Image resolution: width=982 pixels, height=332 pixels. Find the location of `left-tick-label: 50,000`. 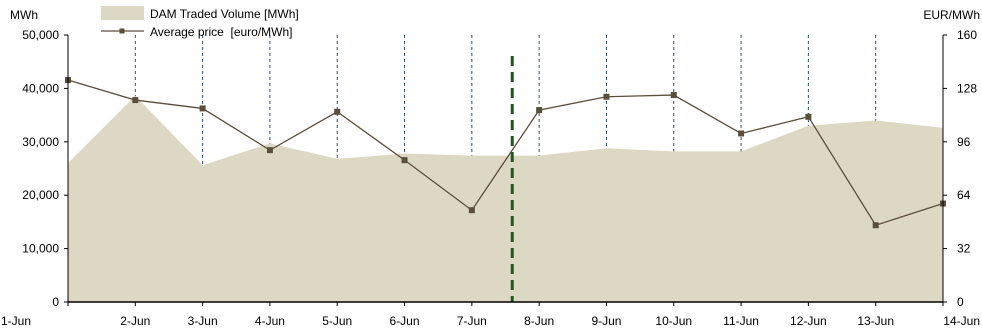

left-tick-label: 50,000 is located at coordinates (40, 35).